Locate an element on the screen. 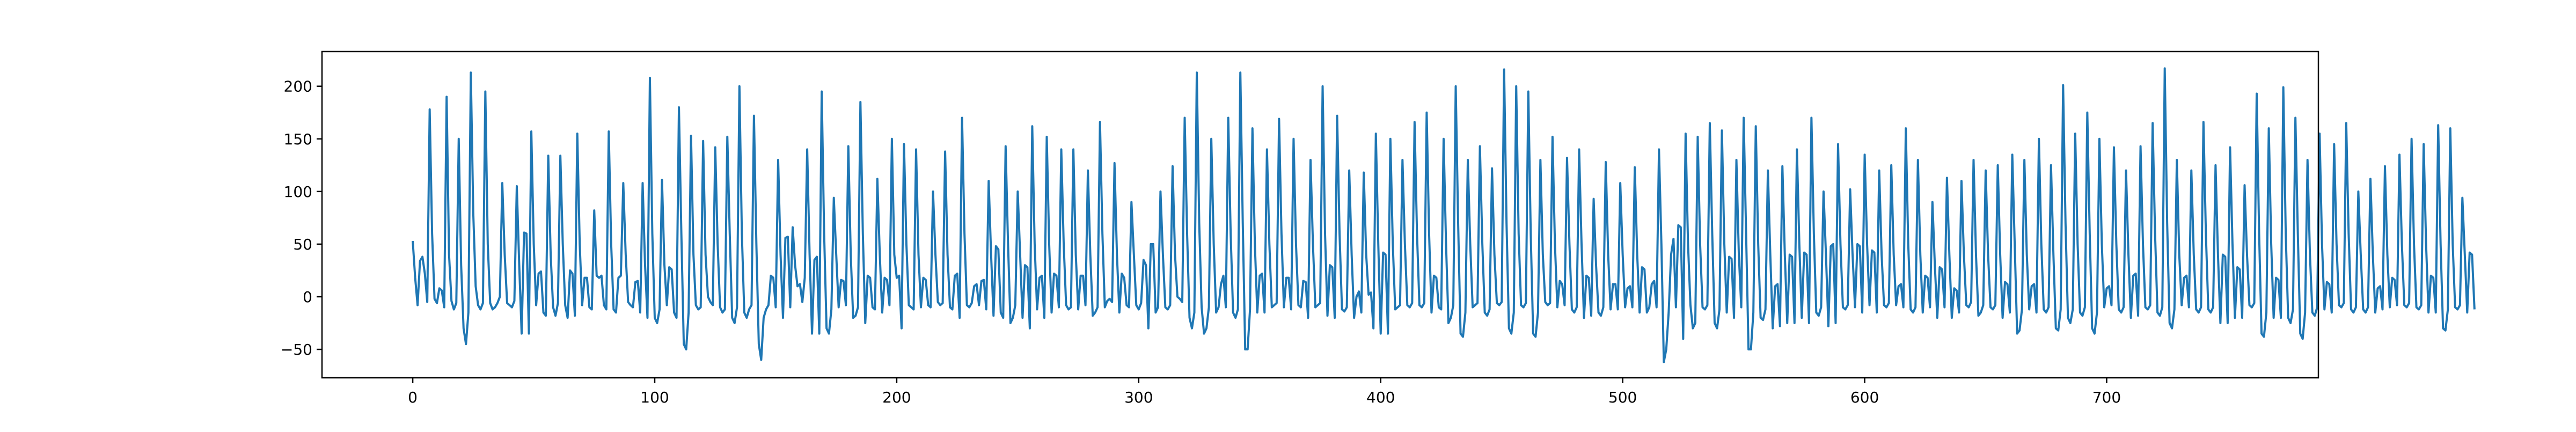  y-tick-label: 50 is located at coordinates (302, 244).